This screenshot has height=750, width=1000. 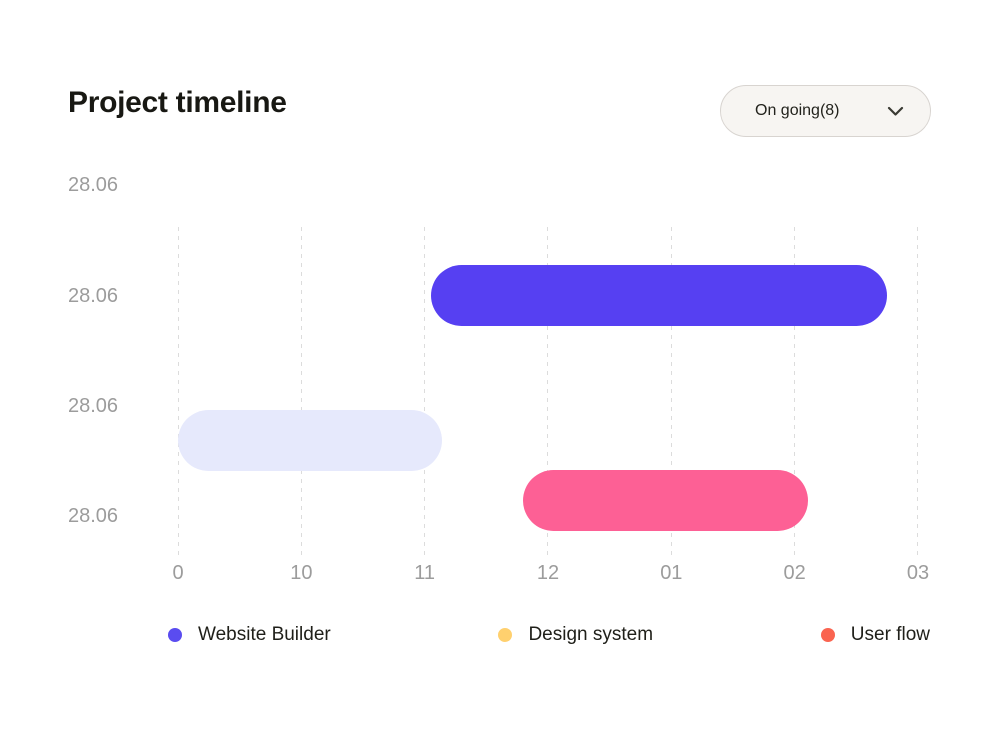 I want to click on page-title: Project timeline, so click(x=177, y=102).